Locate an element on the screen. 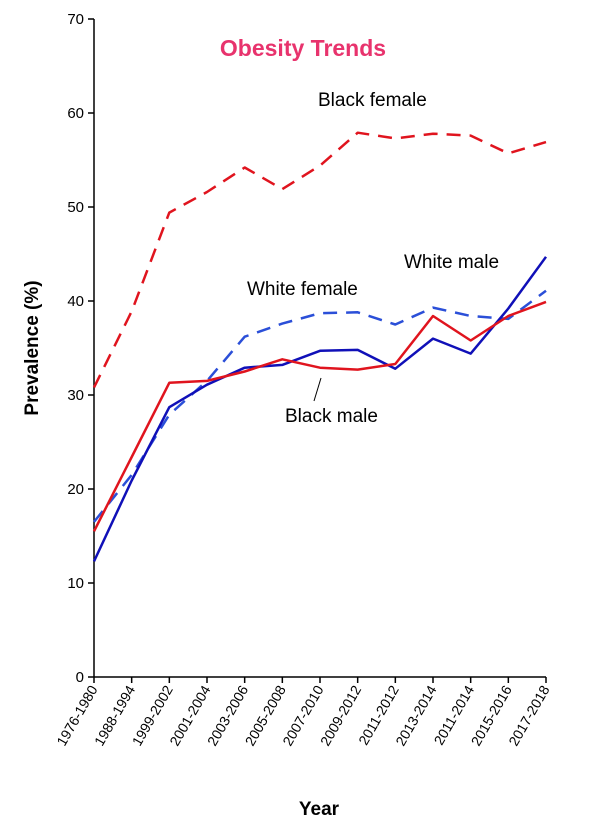 Image resolution: width=594 pixels, height=821 pixels. y-tick-label: 10 is located at coordinates (75, 583).